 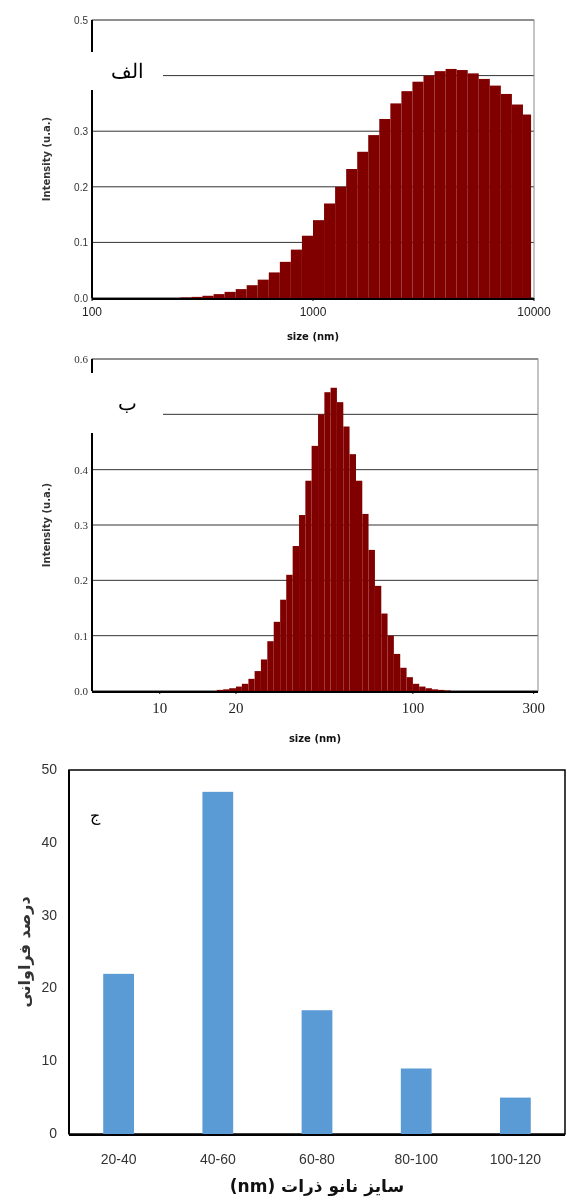 I want to click on y-tick-label: 0.4, so click(x=81, y=469).